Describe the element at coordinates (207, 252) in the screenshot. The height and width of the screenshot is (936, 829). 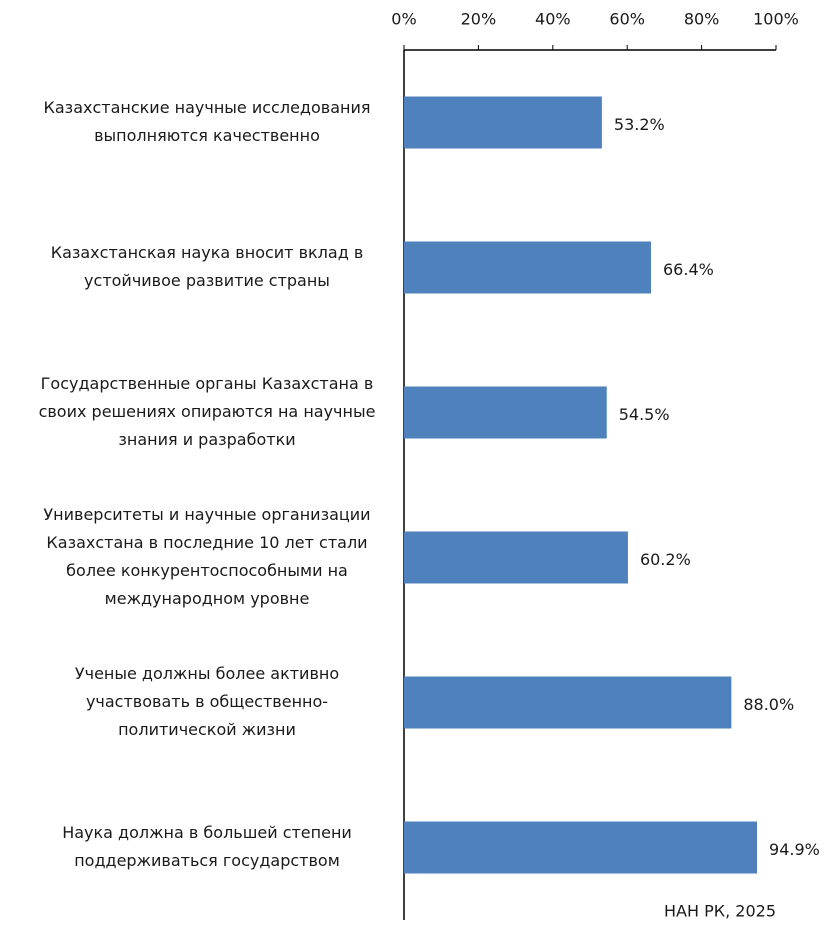
I see `category-label: Казахстанская наука вносит вклад в` at that location.